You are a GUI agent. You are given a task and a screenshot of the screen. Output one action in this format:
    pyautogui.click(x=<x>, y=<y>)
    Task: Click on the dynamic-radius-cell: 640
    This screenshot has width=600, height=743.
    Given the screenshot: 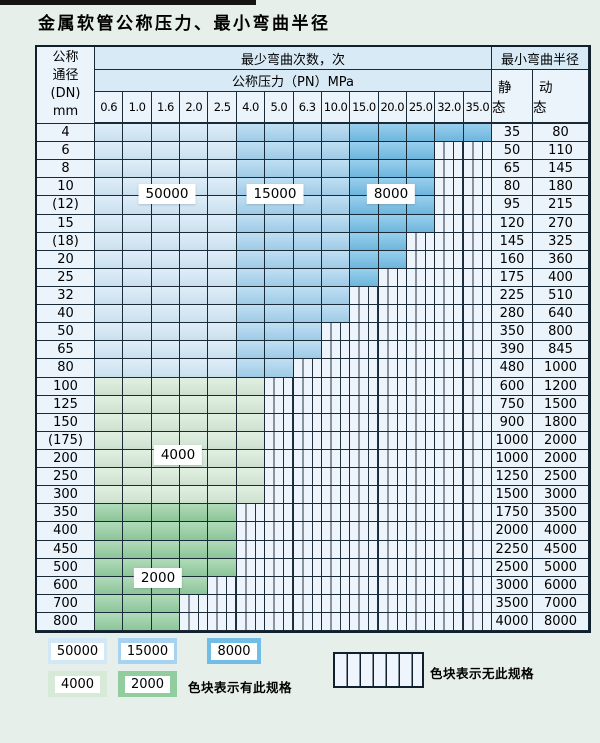 What is the action you would take?
    pyautogui.click(x=561, y=314)
    